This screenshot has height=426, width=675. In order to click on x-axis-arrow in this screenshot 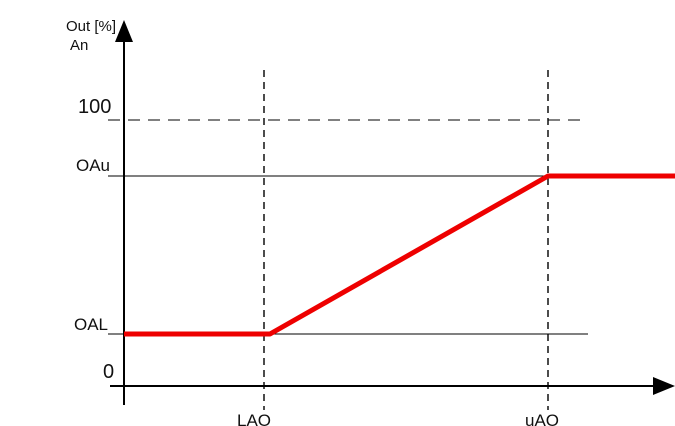, I will do `click(664, 386)`.